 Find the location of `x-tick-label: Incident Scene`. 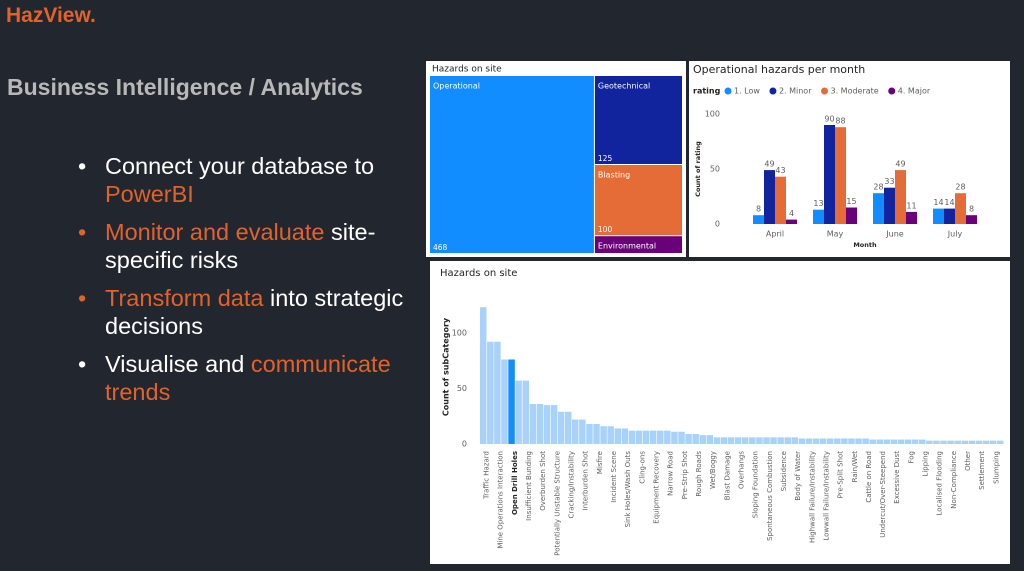

x-tick-label: Incident Scene is located at coordinates (614, 477).